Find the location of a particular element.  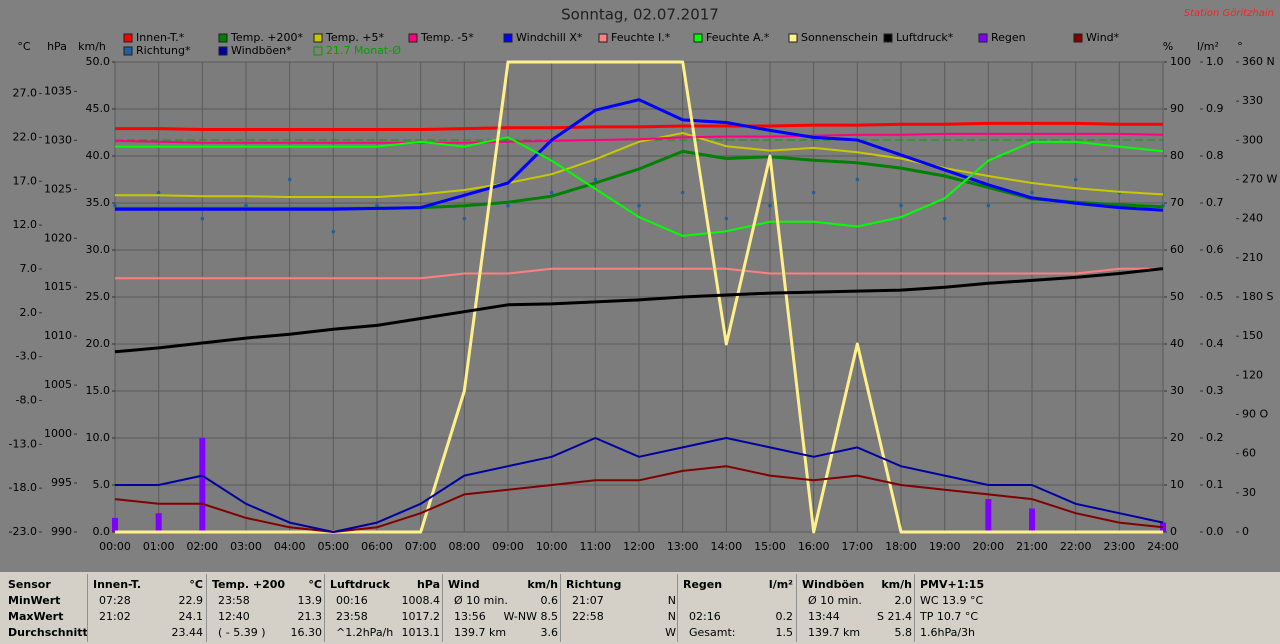

x-tick-label: 17:00 is located at coordinates (857, 546).